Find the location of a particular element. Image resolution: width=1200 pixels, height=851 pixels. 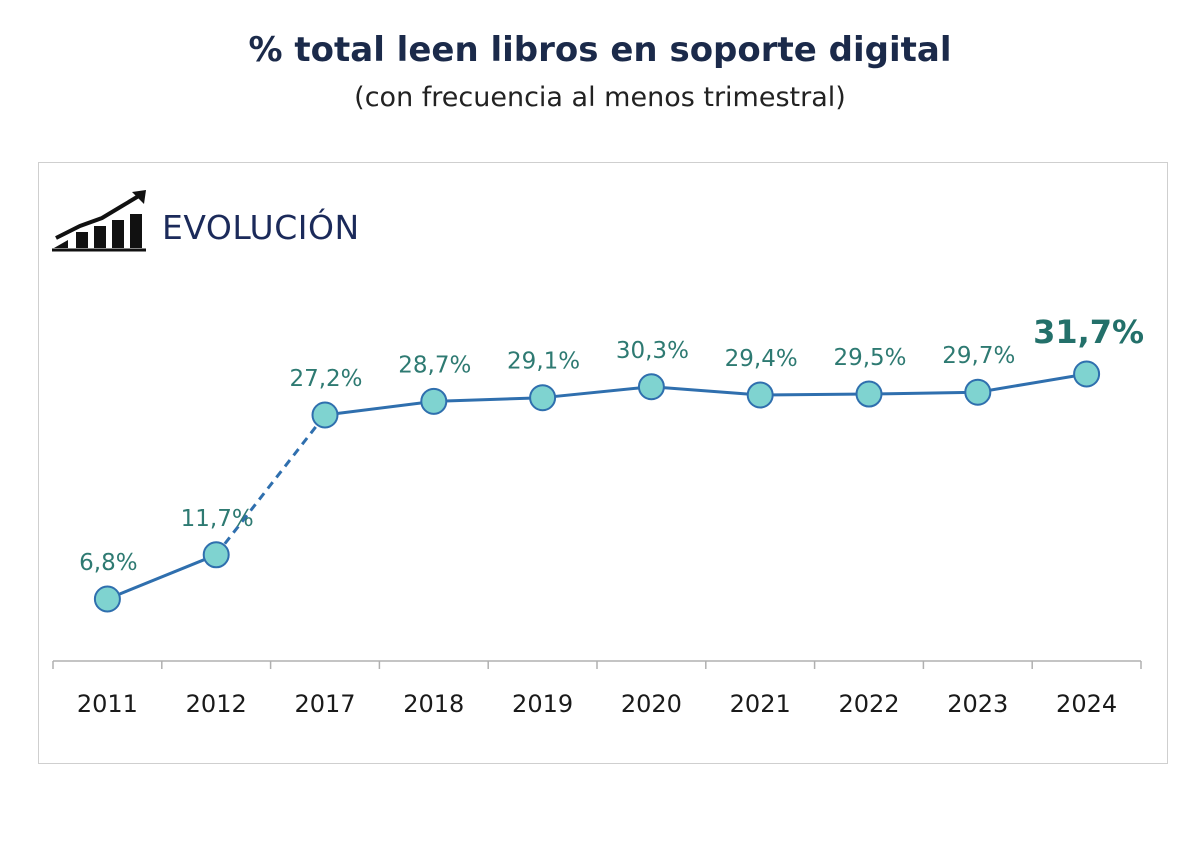

data-point-2024 is located at coordinates (1087, 374).